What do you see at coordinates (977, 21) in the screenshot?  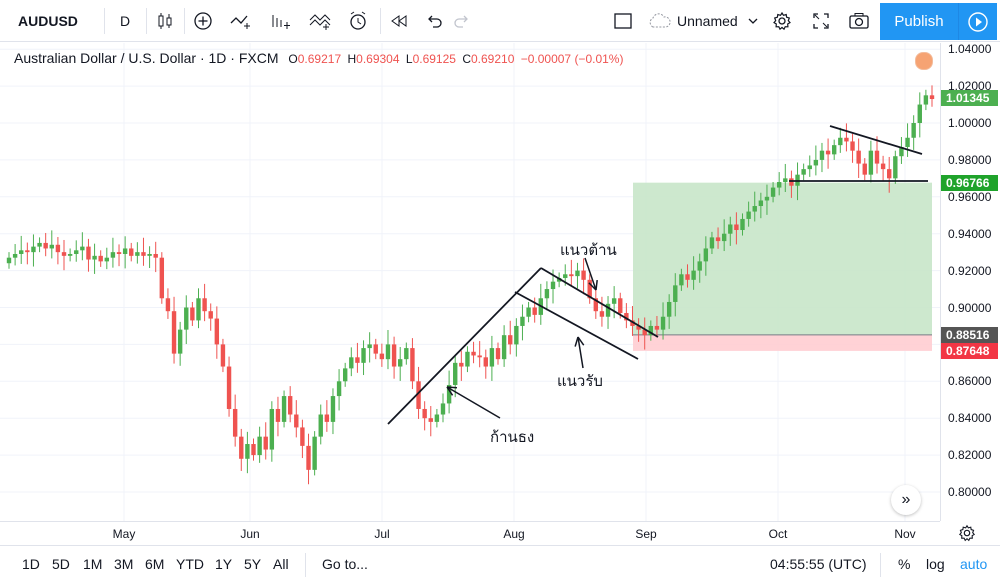 I see `play-icon` at bounding box center [977, 21].